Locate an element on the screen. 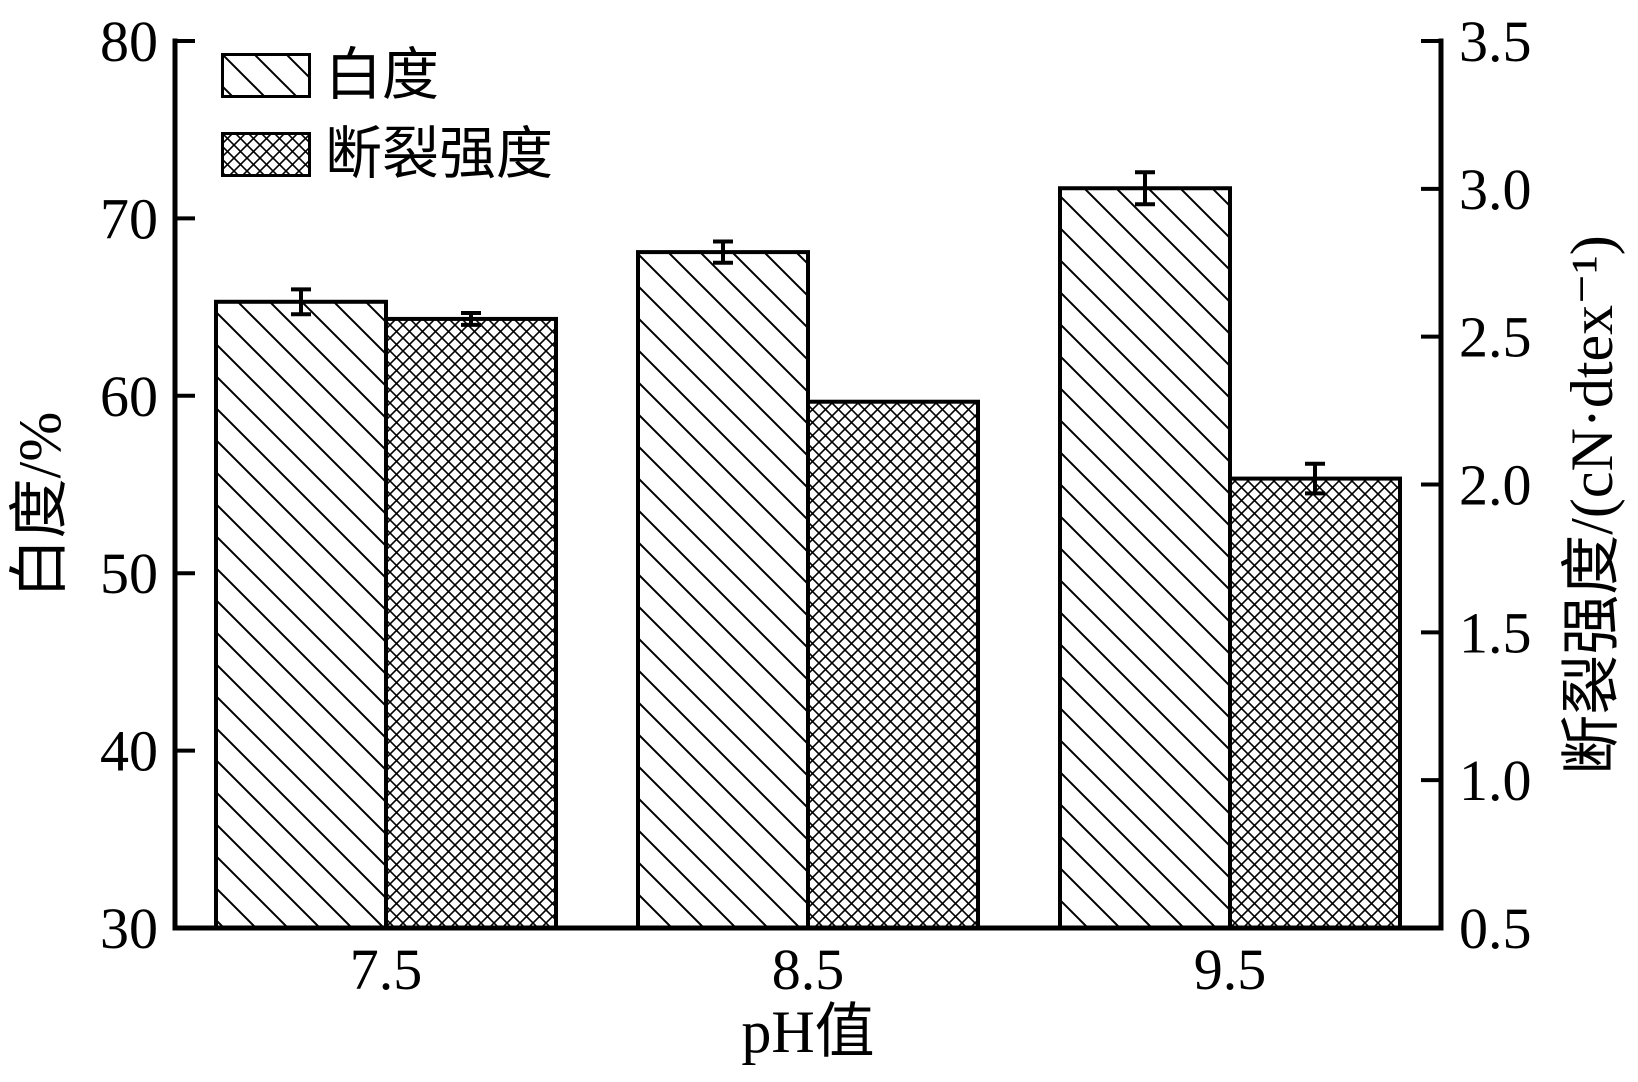  legend-item-breaking-strength: 断裂强度 is located at coordinates (387, 154).